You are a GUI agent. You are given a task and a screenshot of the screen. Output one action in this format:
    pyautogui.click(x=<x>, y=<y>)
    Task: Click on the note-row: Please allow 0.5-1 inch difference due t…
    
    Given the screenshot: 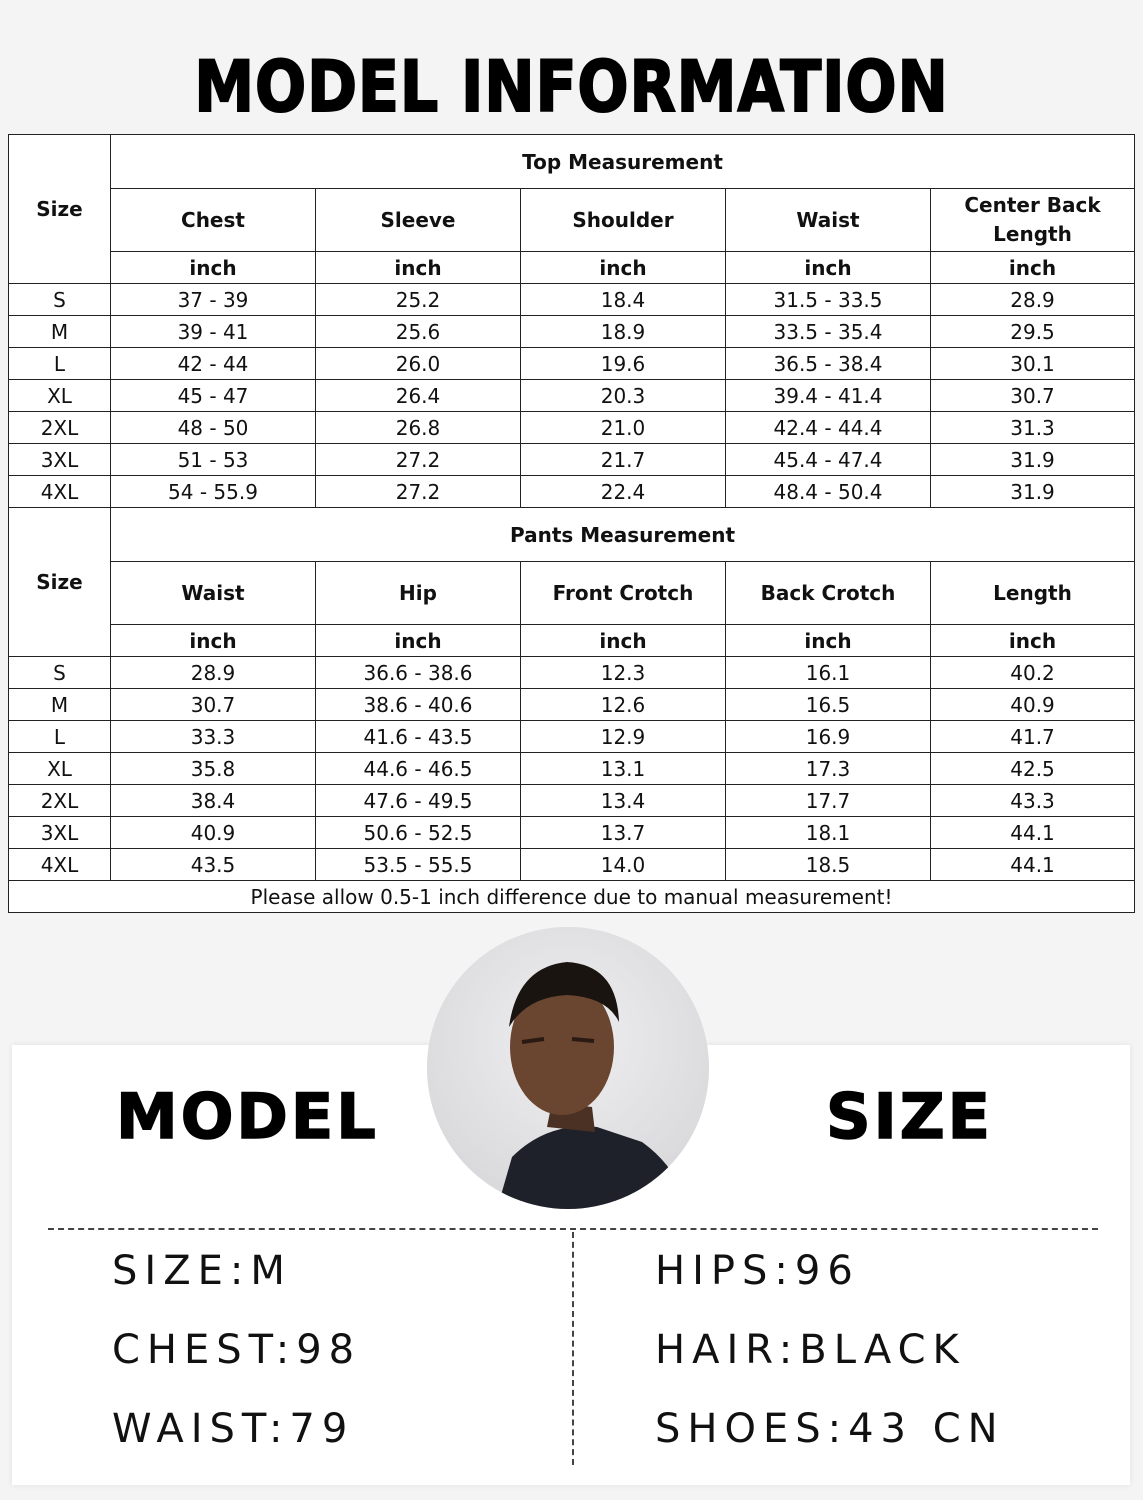 What is the action you would take?
    pyautogui.click(x=571, y=896)
    